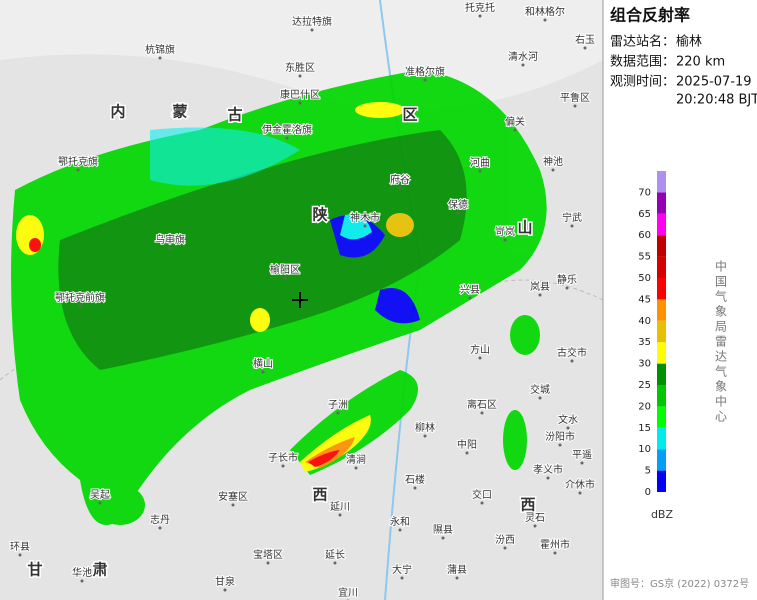 The width and height of the screenshot is (757, 600). I want to click on place-label: 保德, so click(458, 204).